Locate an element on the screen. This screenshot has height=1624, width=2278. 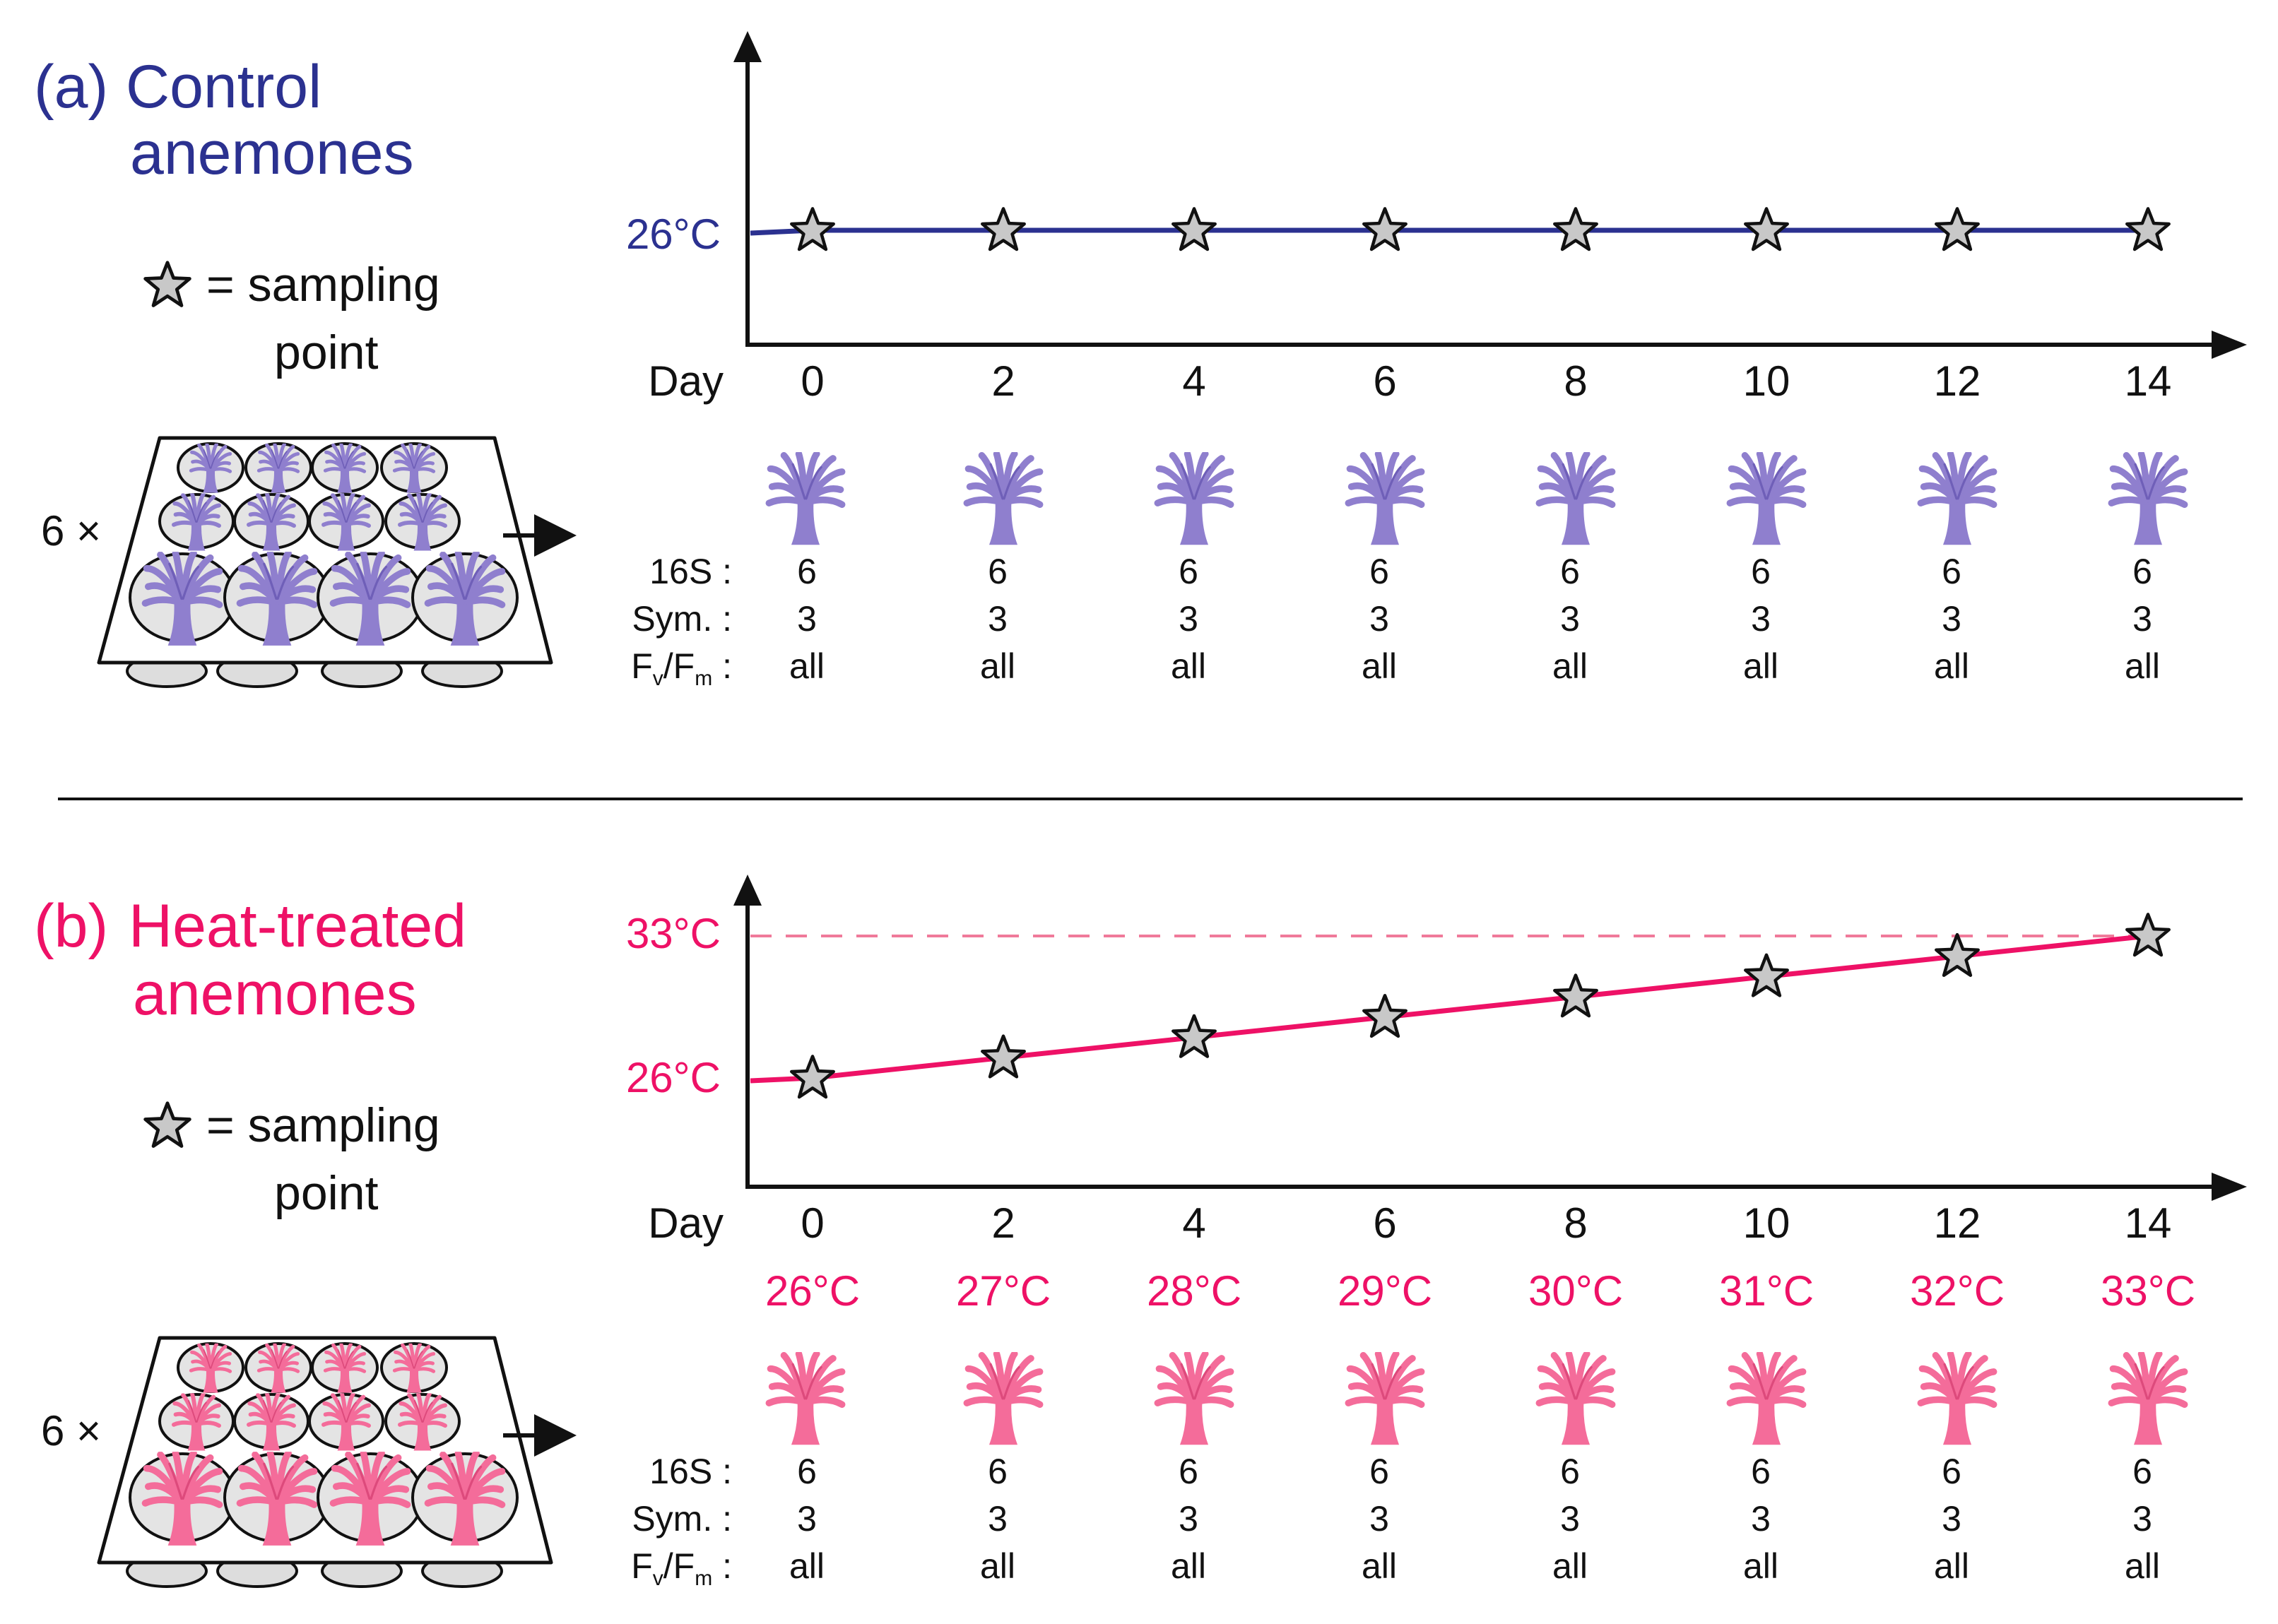
day-temperature-label: 33°C is located at coordinates (2148, 1291).